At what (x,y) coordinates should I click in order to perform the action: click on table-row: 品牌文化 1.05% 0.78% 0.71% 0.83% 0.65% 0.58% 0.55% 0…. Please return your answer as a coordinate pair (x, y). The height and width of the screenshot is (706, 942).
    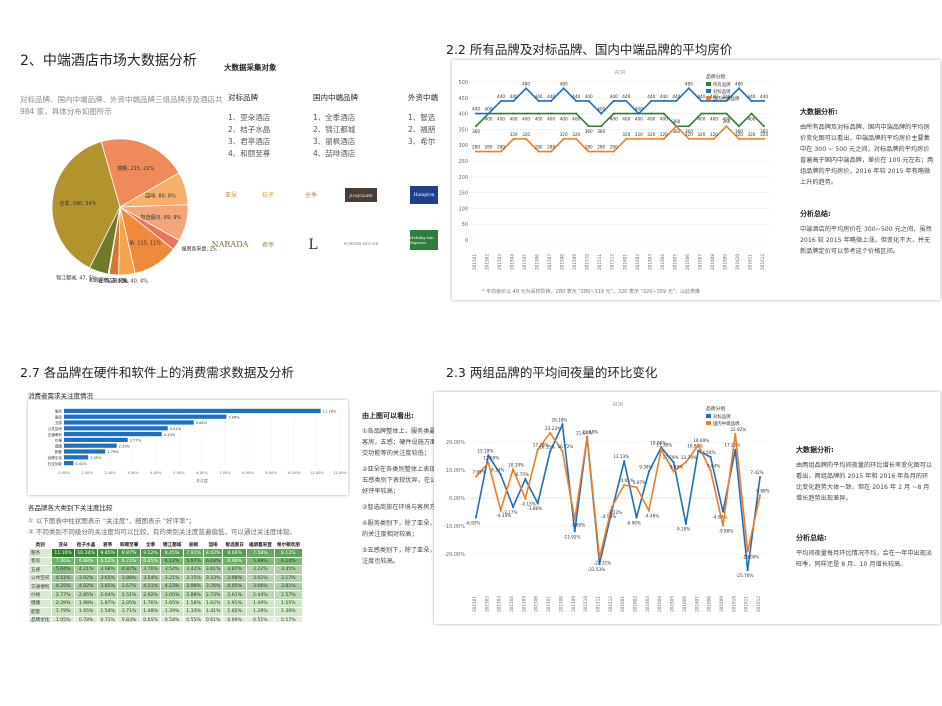
    Looking at the image, I should click on (165, 618).